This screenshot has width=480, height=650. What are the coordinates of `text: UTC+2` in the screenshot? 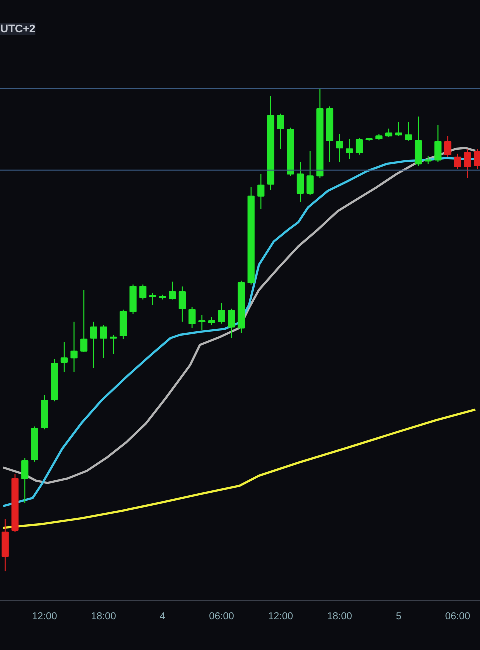 It's located at (18, 30).